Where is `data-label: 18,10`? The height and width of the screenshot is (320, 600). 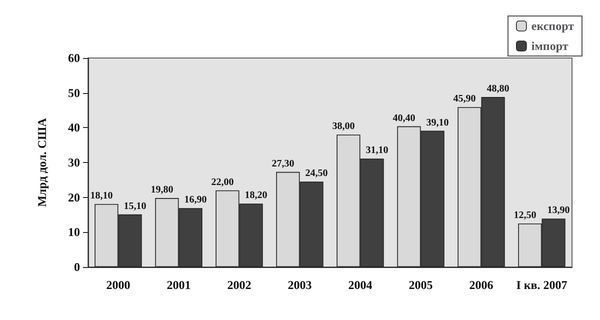 data-label: 18,10 is located at coordinates (101, 196).